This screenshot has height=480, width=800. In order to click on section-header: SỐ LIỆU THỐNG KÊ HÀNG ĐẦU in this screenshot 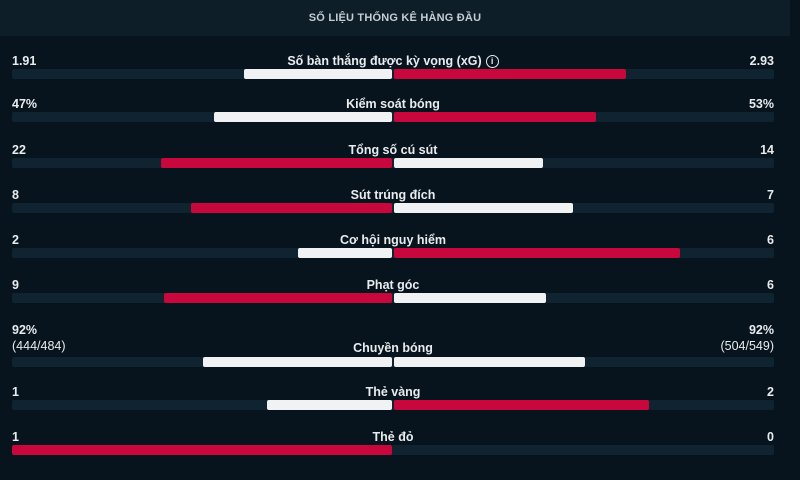, I will do `click(395, 18)`.